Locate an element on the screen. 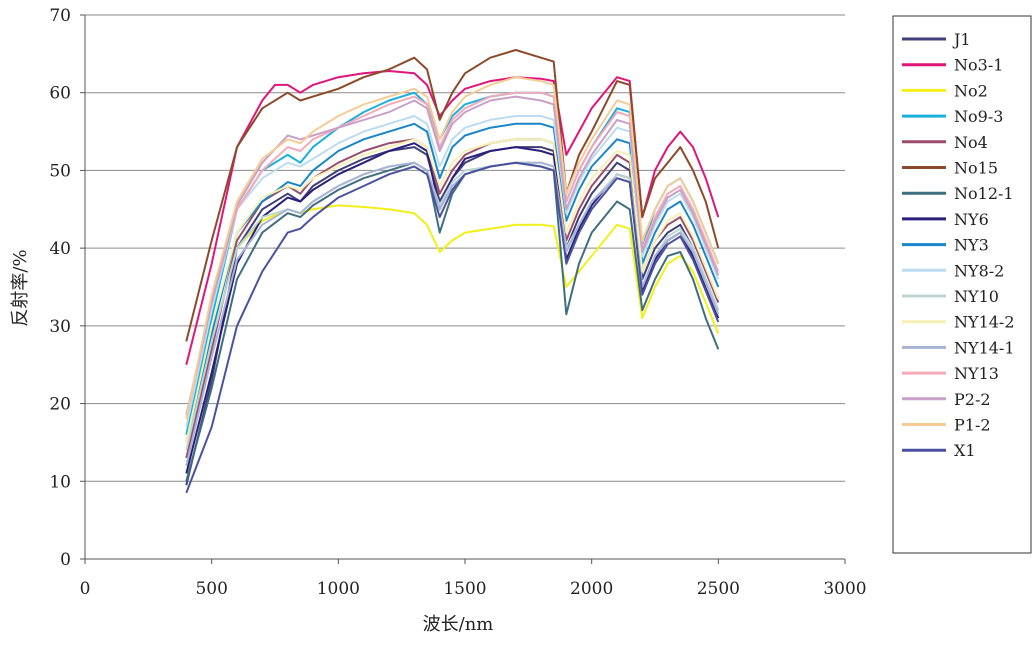  y-tick-label-2: 20 is located at coordinates (60, 405).